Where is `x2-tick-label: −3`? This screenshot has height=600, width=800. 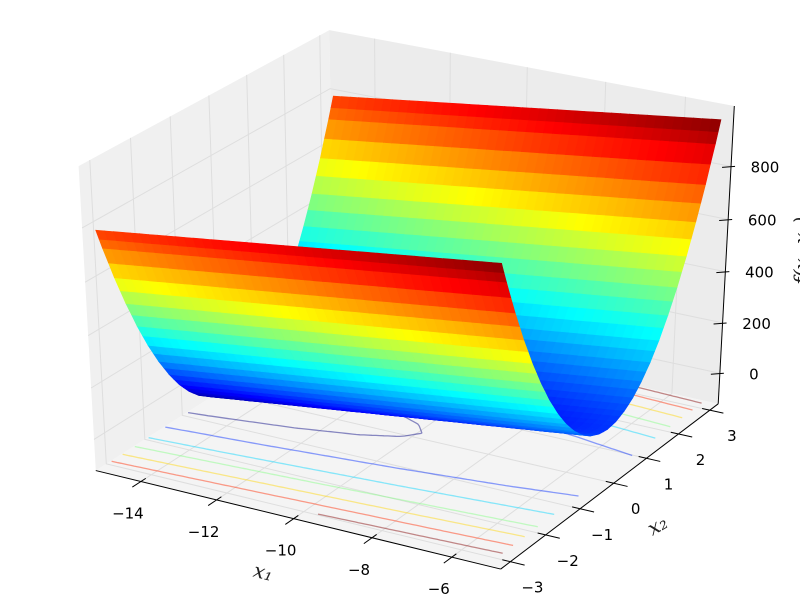
x2-tick-label: −3 is located at coordinates (532, 588).